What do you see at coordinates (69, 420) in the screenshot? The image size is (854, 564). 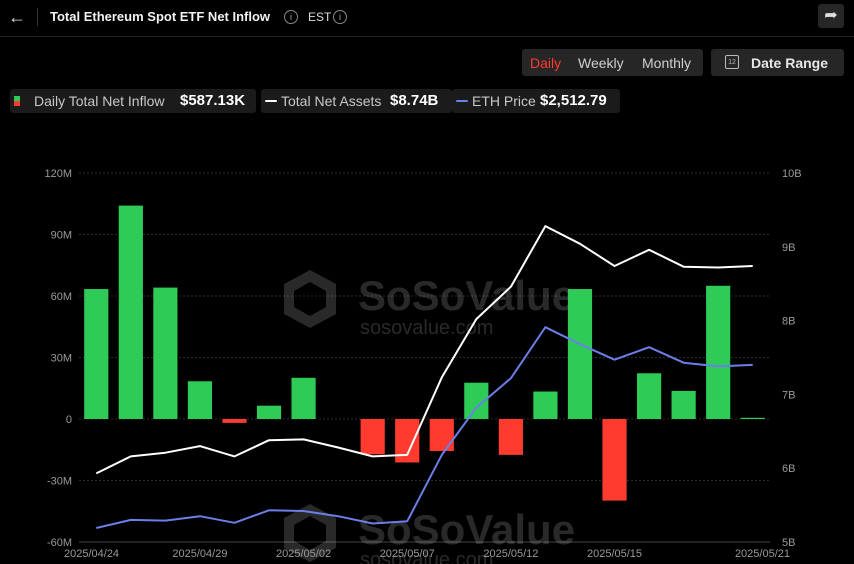 I see `y-left-tick-label: 0` at bounding box center [69, 420].